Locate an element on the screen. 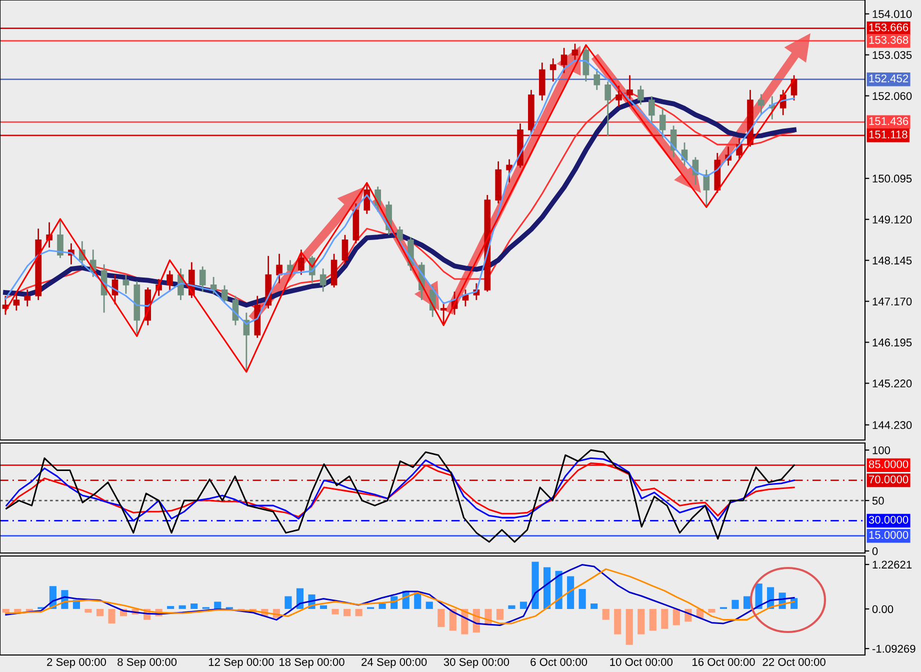  ref-line-label: 70.0000 is located at coordinates (888, 479).